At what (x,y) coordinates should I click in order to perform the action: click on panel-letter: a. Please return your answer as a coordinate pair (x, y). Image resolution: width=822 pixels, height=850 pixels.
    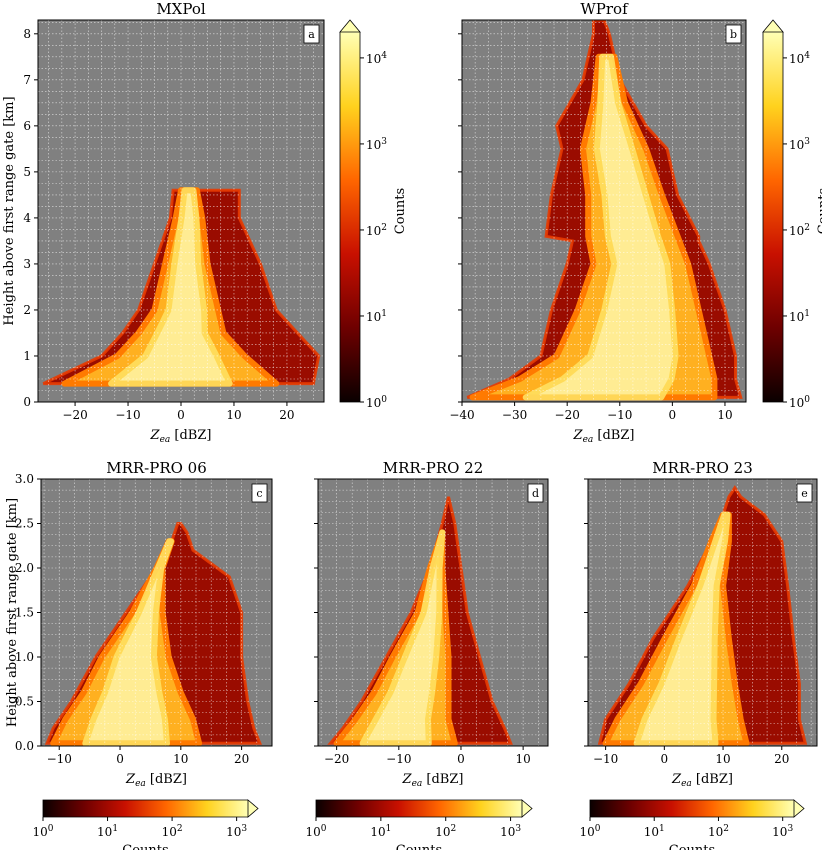
    Looking at the image, I should click on (311, 34).